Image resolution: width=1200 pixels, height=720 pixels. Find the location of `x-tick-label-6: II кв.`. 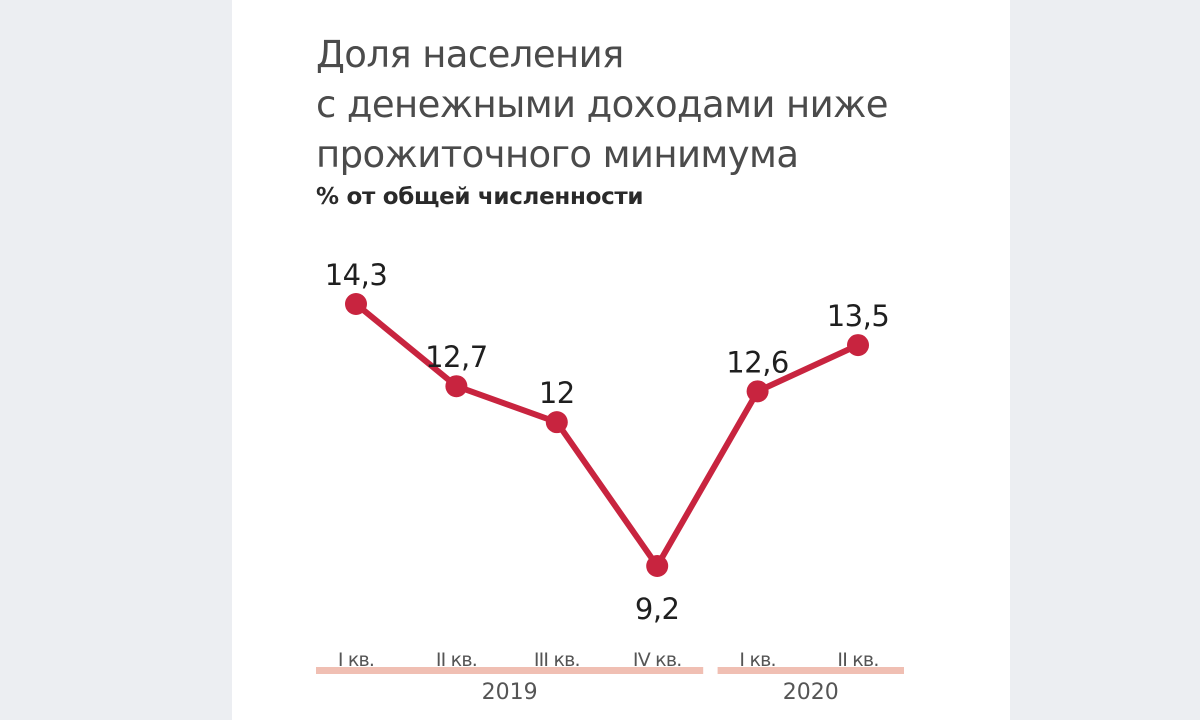

x-tick-label-6: II кв. is located at coordinates (857, 660).